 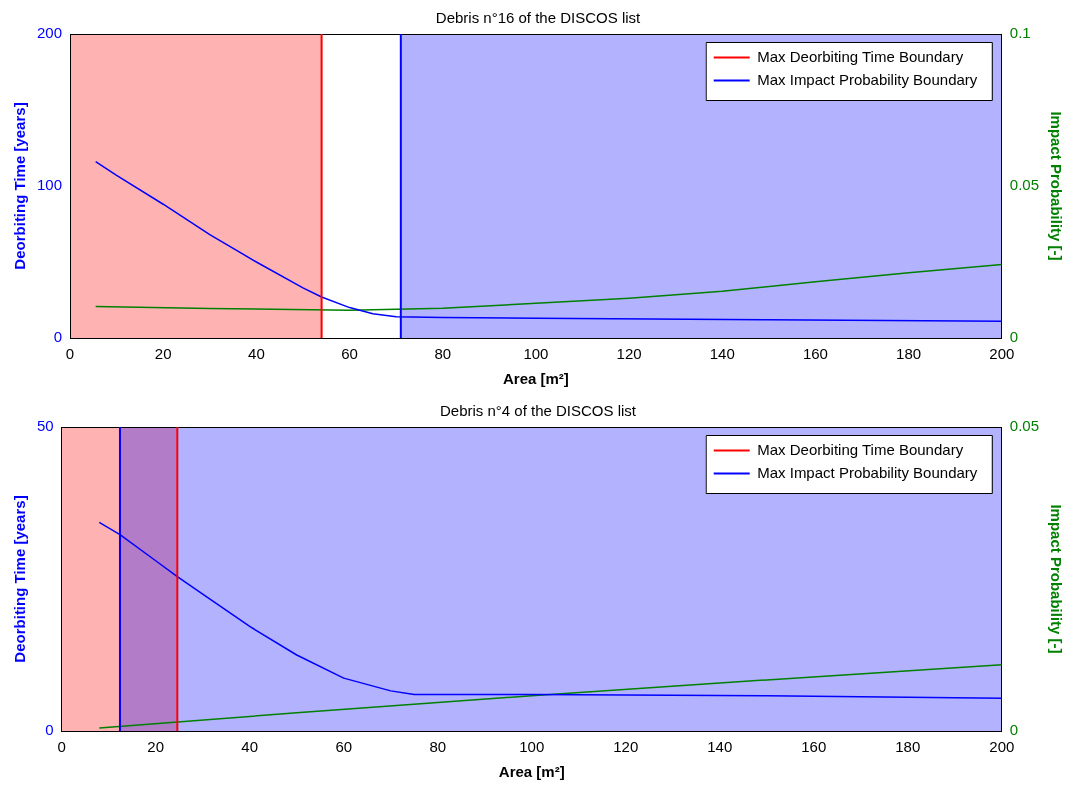 I want to click on y-tick-label: 200, so click(x=50, y=33).